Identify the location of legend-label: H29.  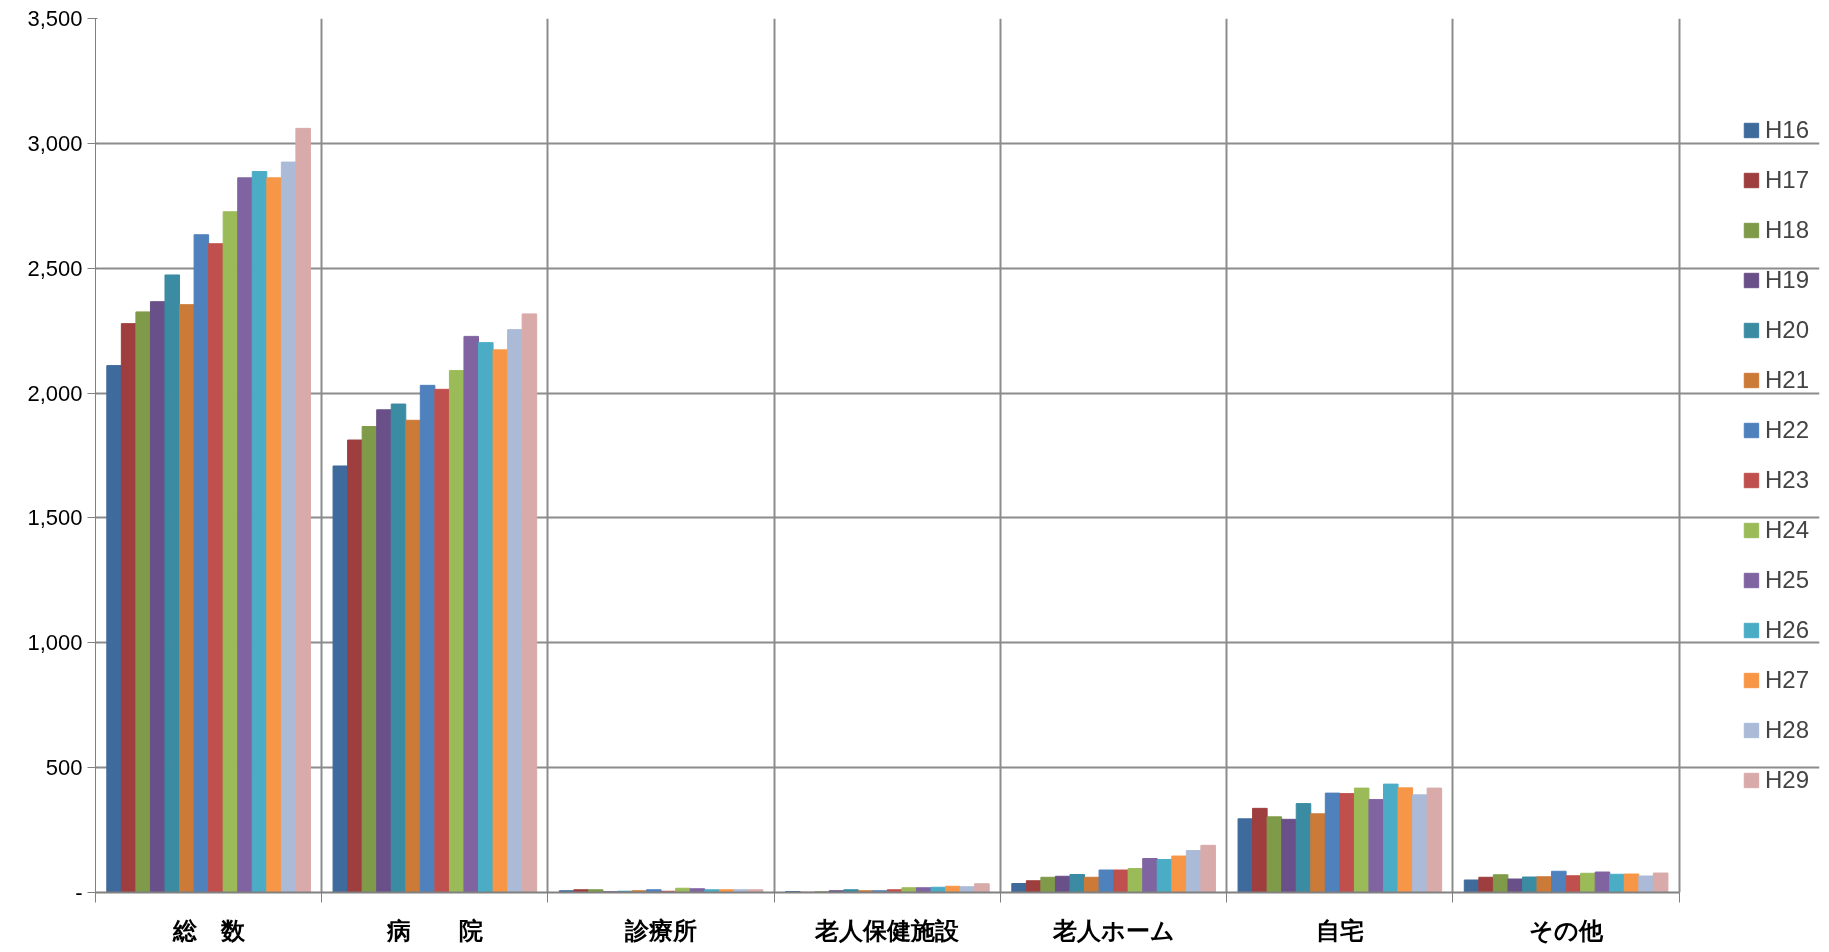
(1786, 780).